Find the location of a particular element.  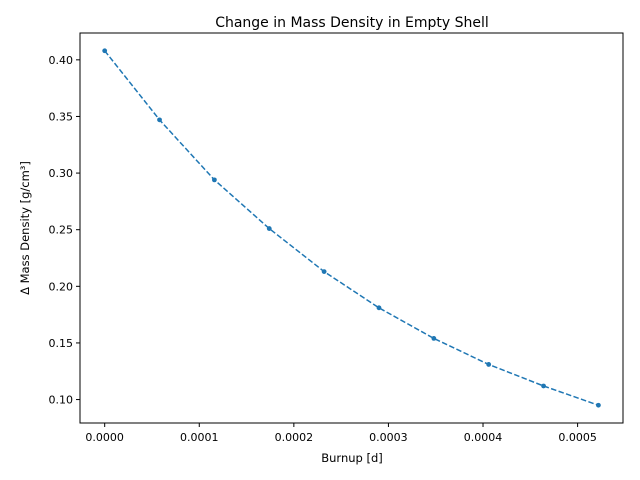

y-tick-label: 0.20 is located at coordinates (61, 286).